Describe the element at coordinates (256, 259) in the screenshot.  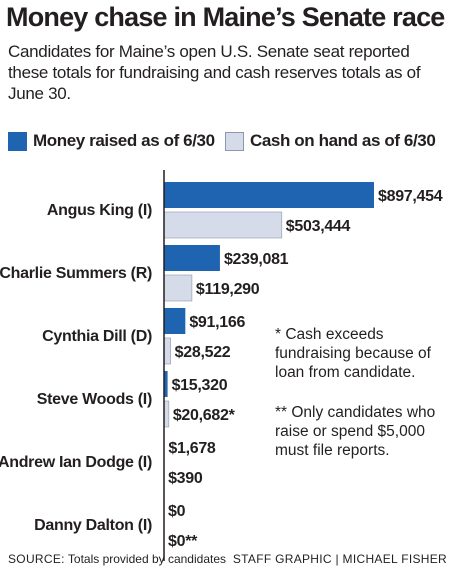
I see `data-label-raised-charlie-summers: $239,081` at that location.